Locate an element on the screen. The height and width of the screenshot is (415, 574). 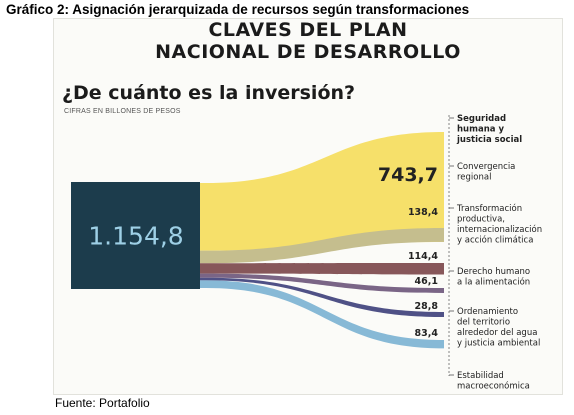
sankey-value-label-3: 114,4 is located at coordinates (423, 256).